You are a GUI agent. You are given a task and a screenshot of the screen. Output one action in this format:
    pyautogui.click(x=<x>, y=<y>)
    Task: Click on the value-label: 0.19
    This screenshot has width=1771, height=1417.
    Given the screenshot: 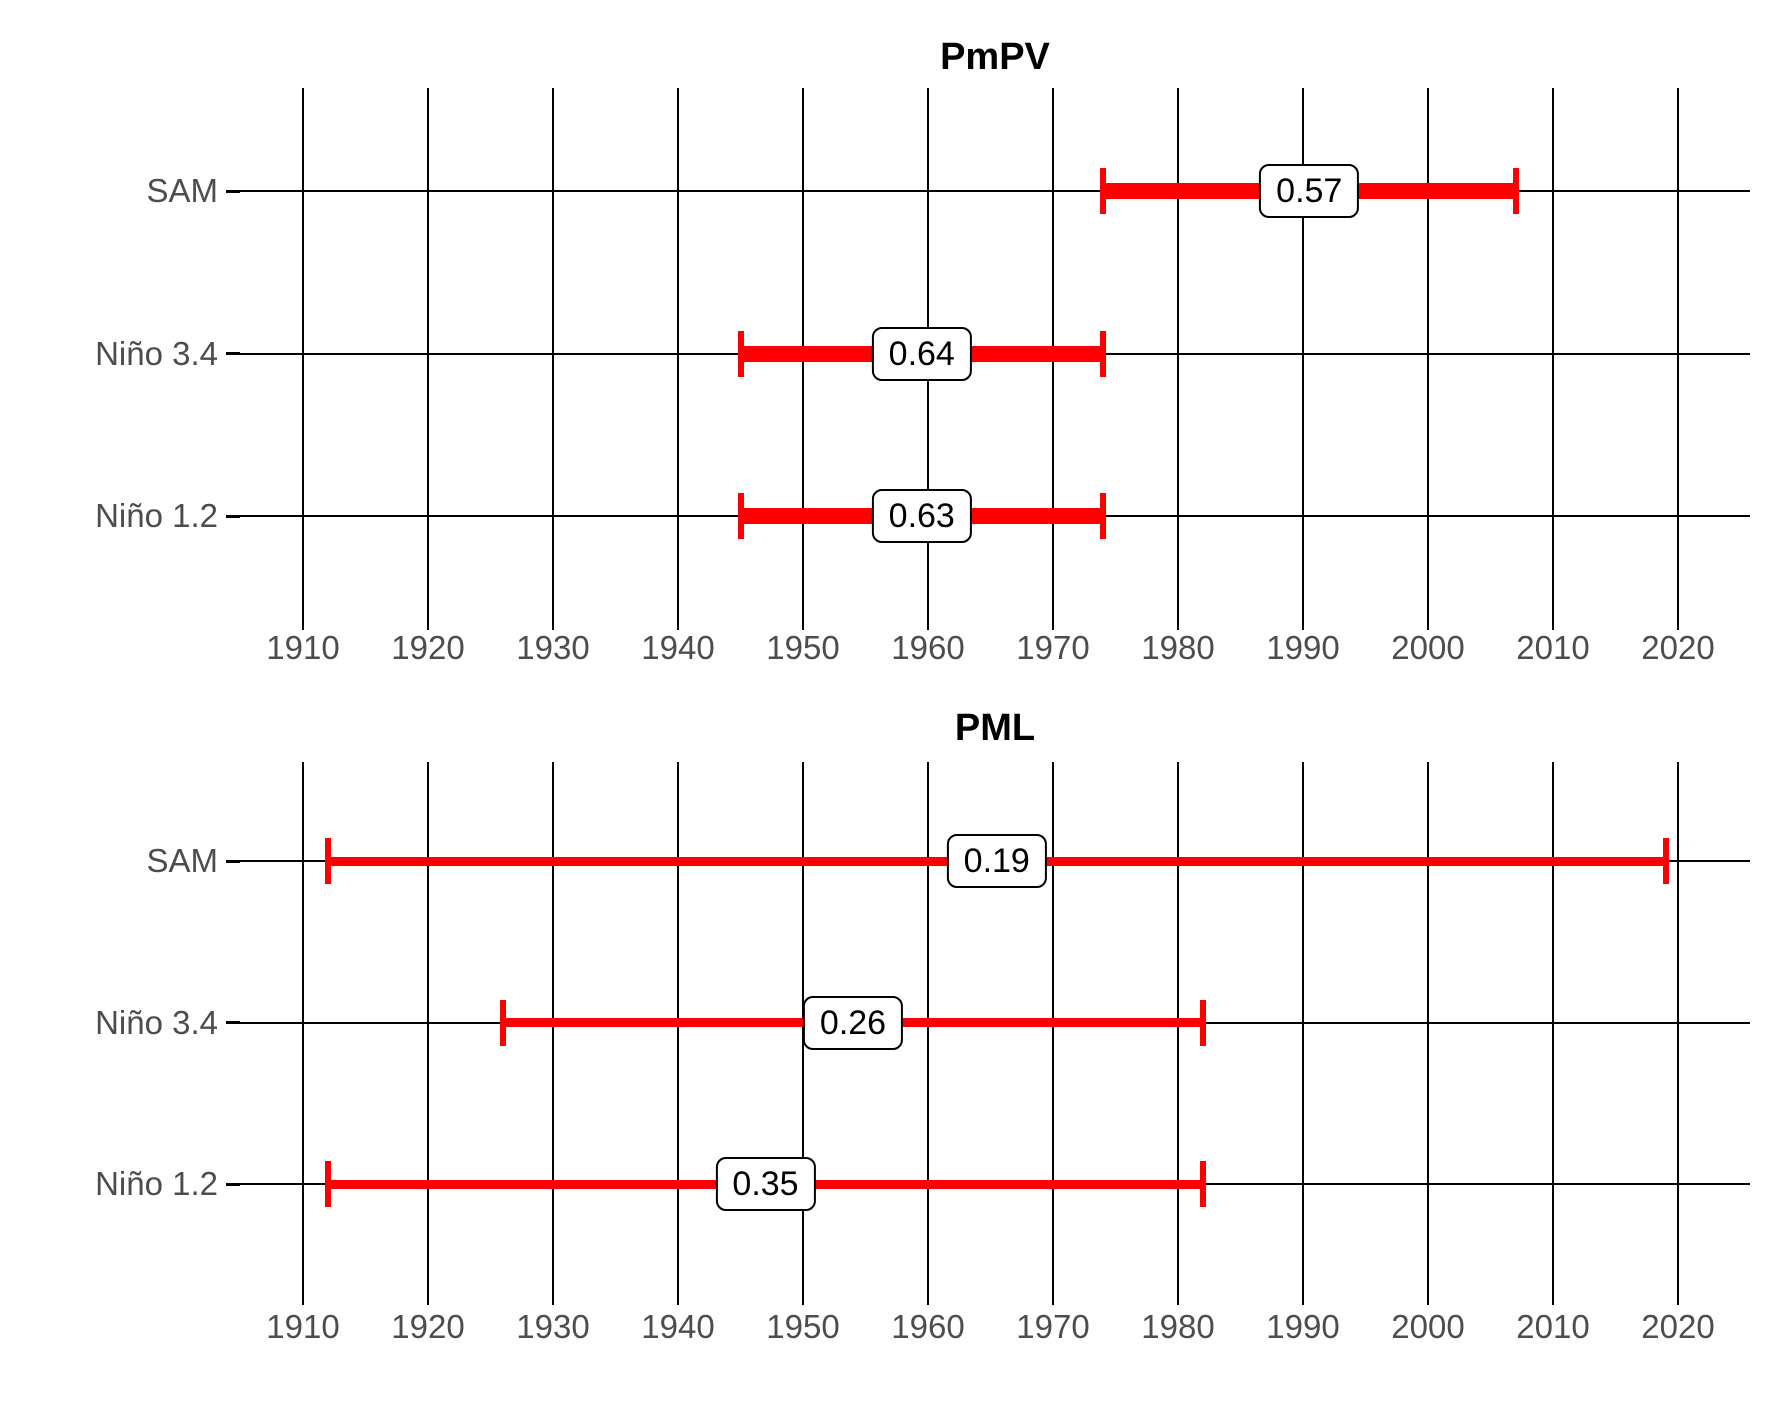 What is the action you would take?
    pyautogui.click(x=996, y=861)
    